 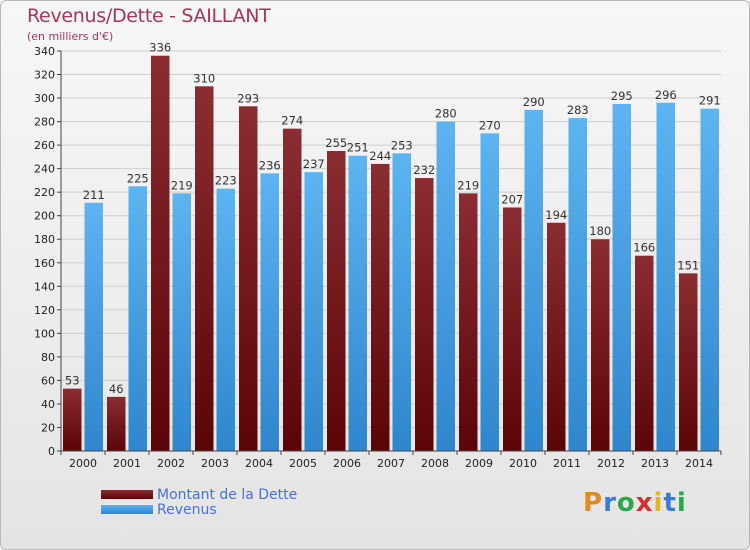 What do you see at coordinates (626, 503) in the screenshot?
I see `logo-letter: o` at bounding box center [626, 503].